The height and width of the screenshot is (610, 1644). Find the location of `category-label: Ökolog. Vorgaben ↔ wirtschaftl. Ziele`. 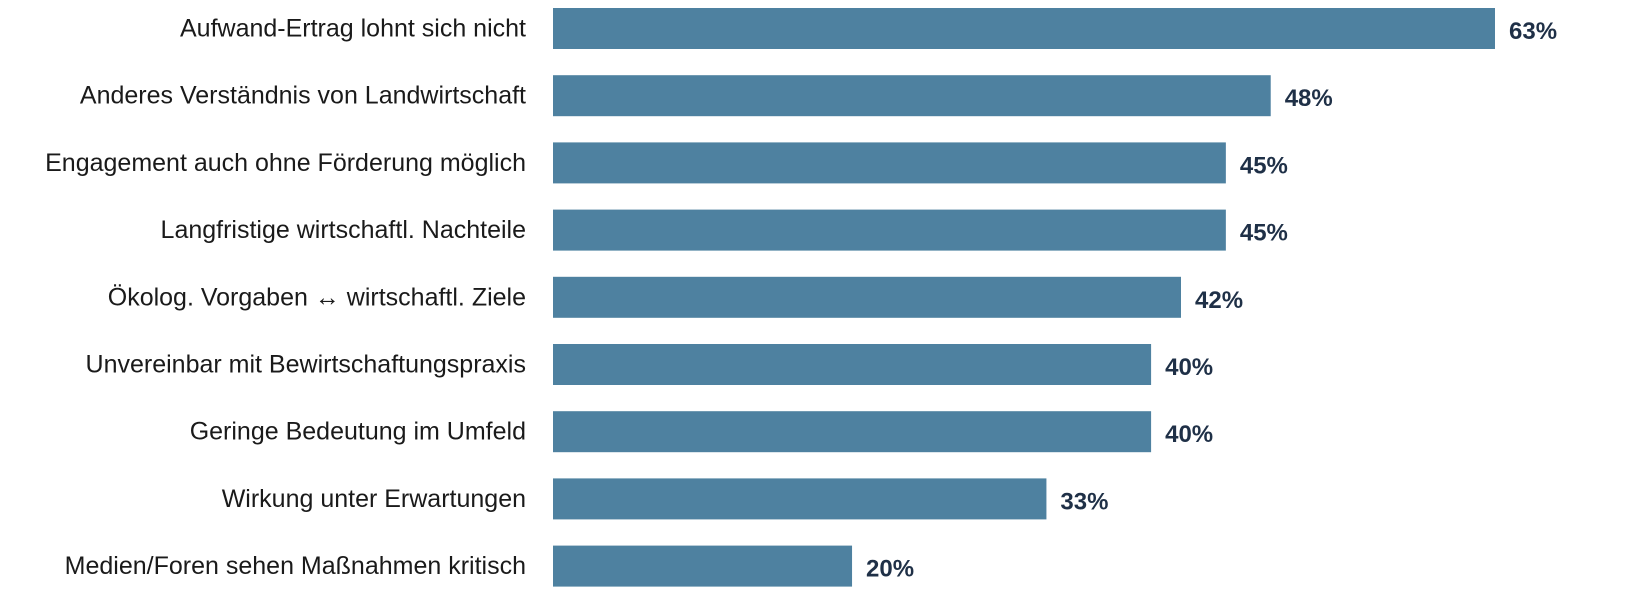

category-label: Ökolog. Vorgaben ↔ wirtschaftl. Ziele is located at coordinates (317, 297).